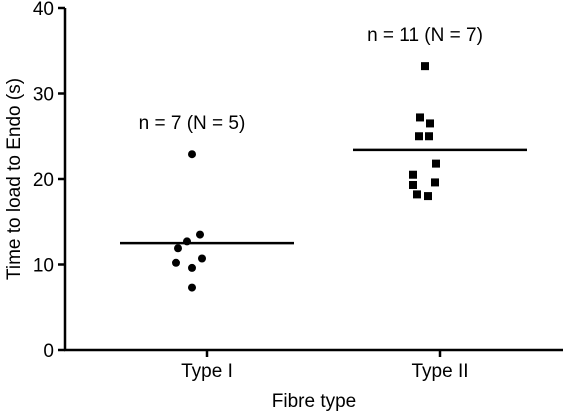  Describe the element at coordinates (14, 179) in the screenshot. I see `y-axis-title: Time to load to Endo (s)` at that location.